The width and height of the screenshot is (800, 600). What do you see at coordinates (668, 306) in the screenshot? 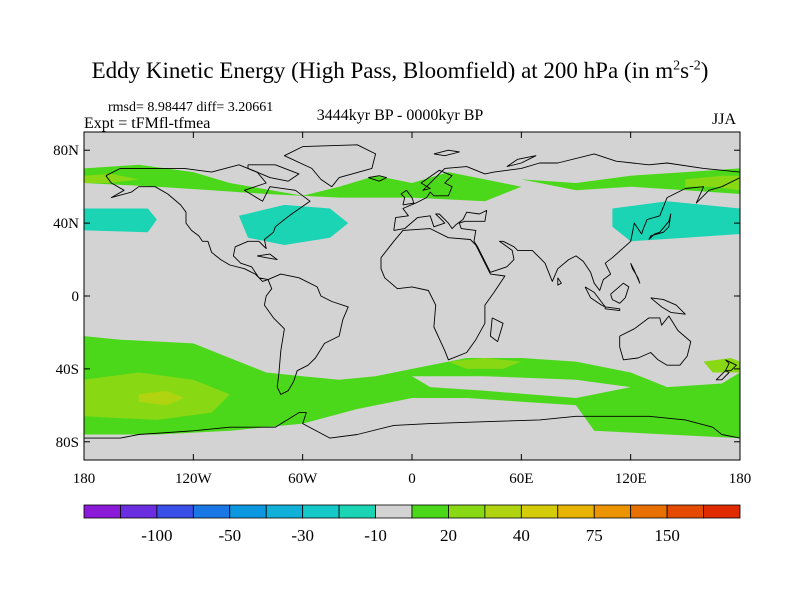
I see `coastline-new-guinea` at bounding box center [668, 306].